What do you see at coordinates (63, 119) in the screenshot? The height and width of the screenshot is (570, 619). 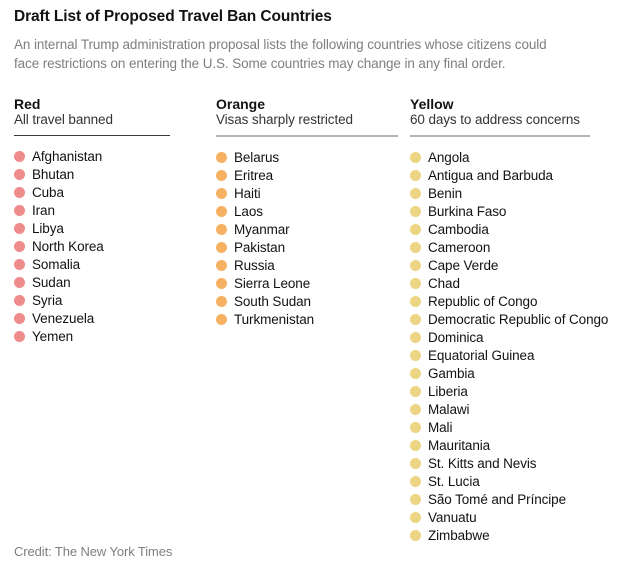 I see `column-red-description: All travel banned` at bounding box center [63, 119].